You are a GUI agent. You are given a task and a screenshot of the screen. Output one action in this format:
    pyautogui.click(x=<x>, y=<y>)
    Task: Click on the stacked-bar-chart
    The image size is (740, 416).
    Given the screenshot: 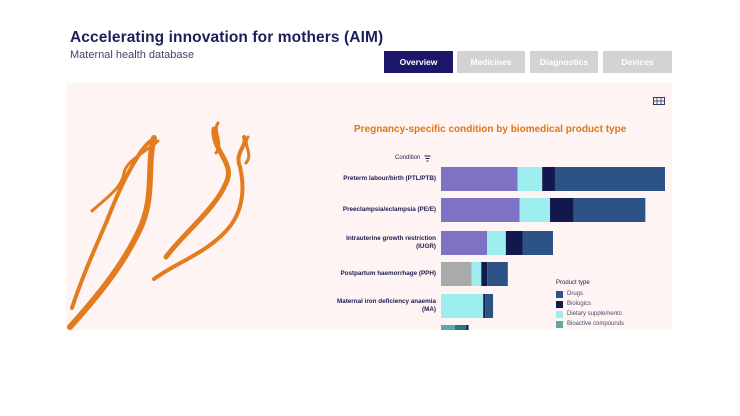 What is the action you would take?
    pyautogui.click(x=553, y=248)
    